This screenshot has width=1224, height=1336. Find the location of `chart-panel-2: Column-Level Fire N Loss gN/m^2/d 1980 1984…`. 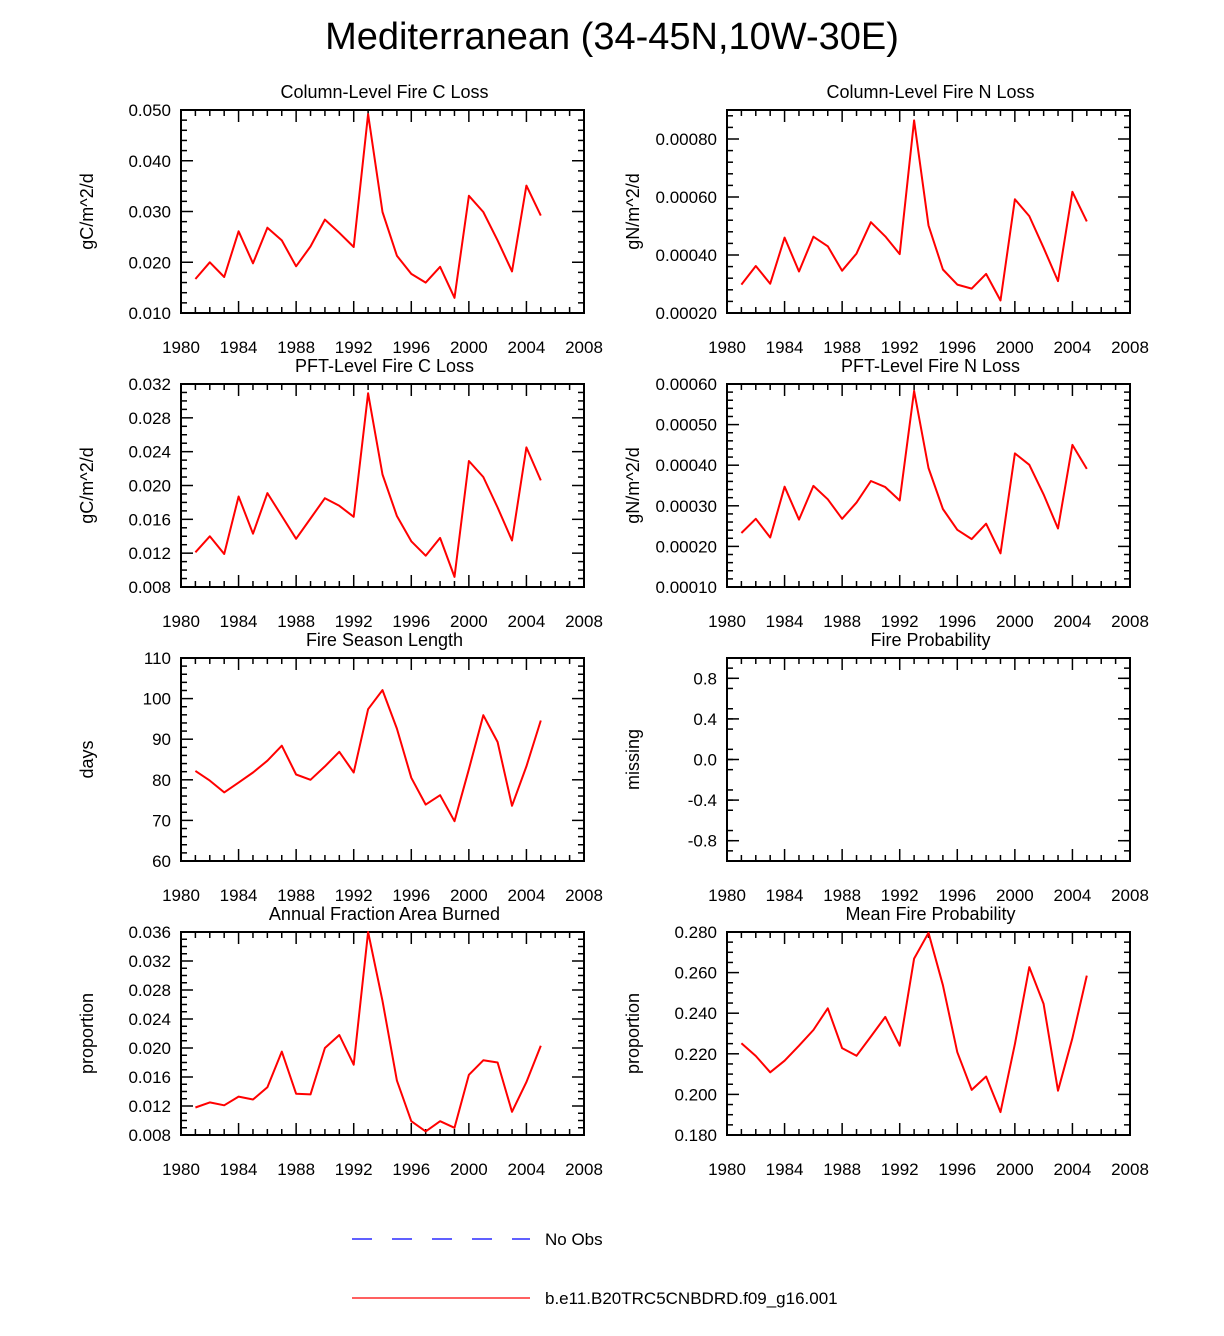

chart-panel-2: Column-Level Fire N Loss gN/m^2/d 1980 1984… is located at coordinates (886, 219).